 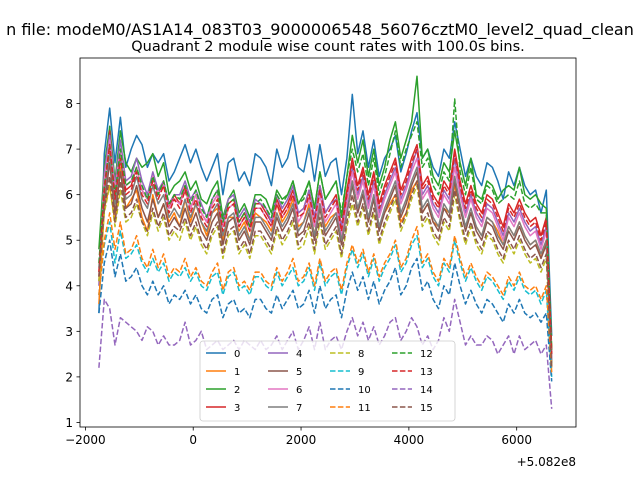 I want to click on legend-label-13: 13, so click(x=426, y=372).